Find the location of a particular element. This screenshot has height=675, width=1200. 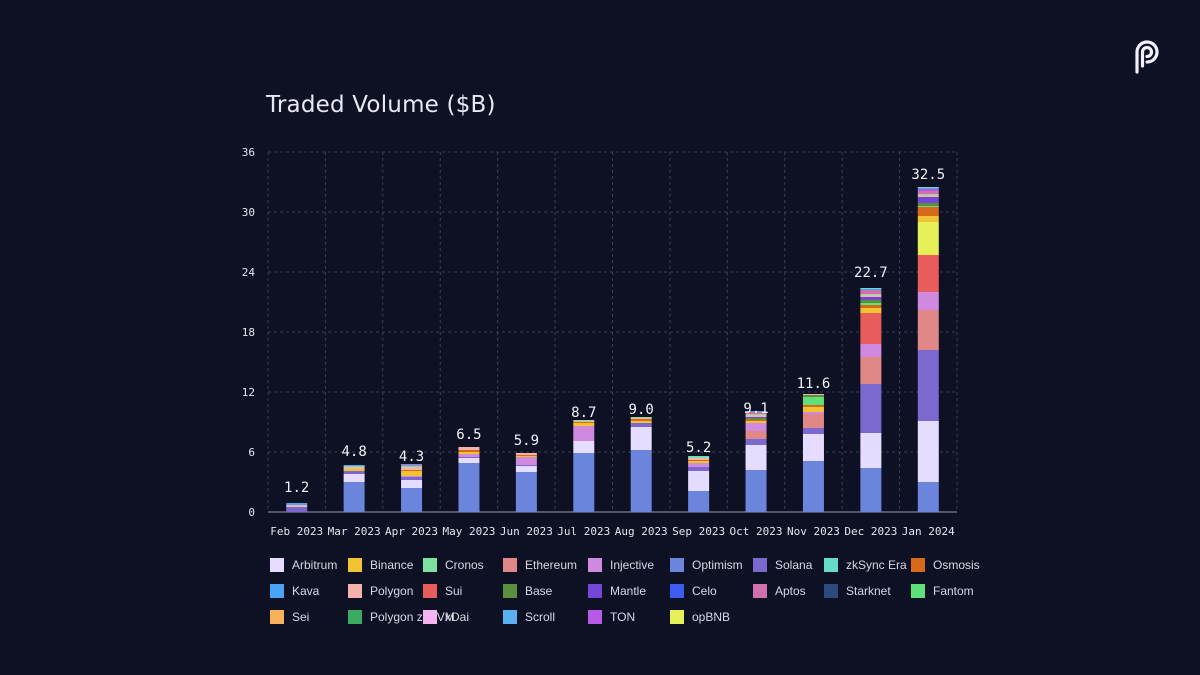

x-tick-label: Feb 2023 is located at coordinates (296, 531).